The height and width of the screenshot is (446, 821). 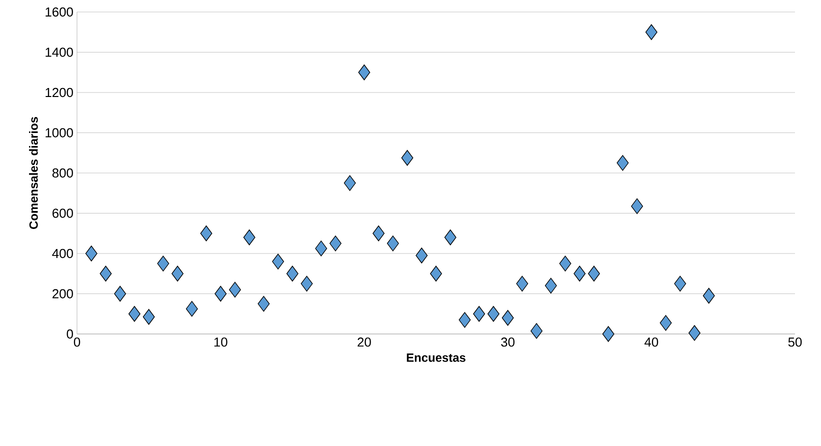 I want to click on y-tick-label: 1000, so click(x=59, y=133).